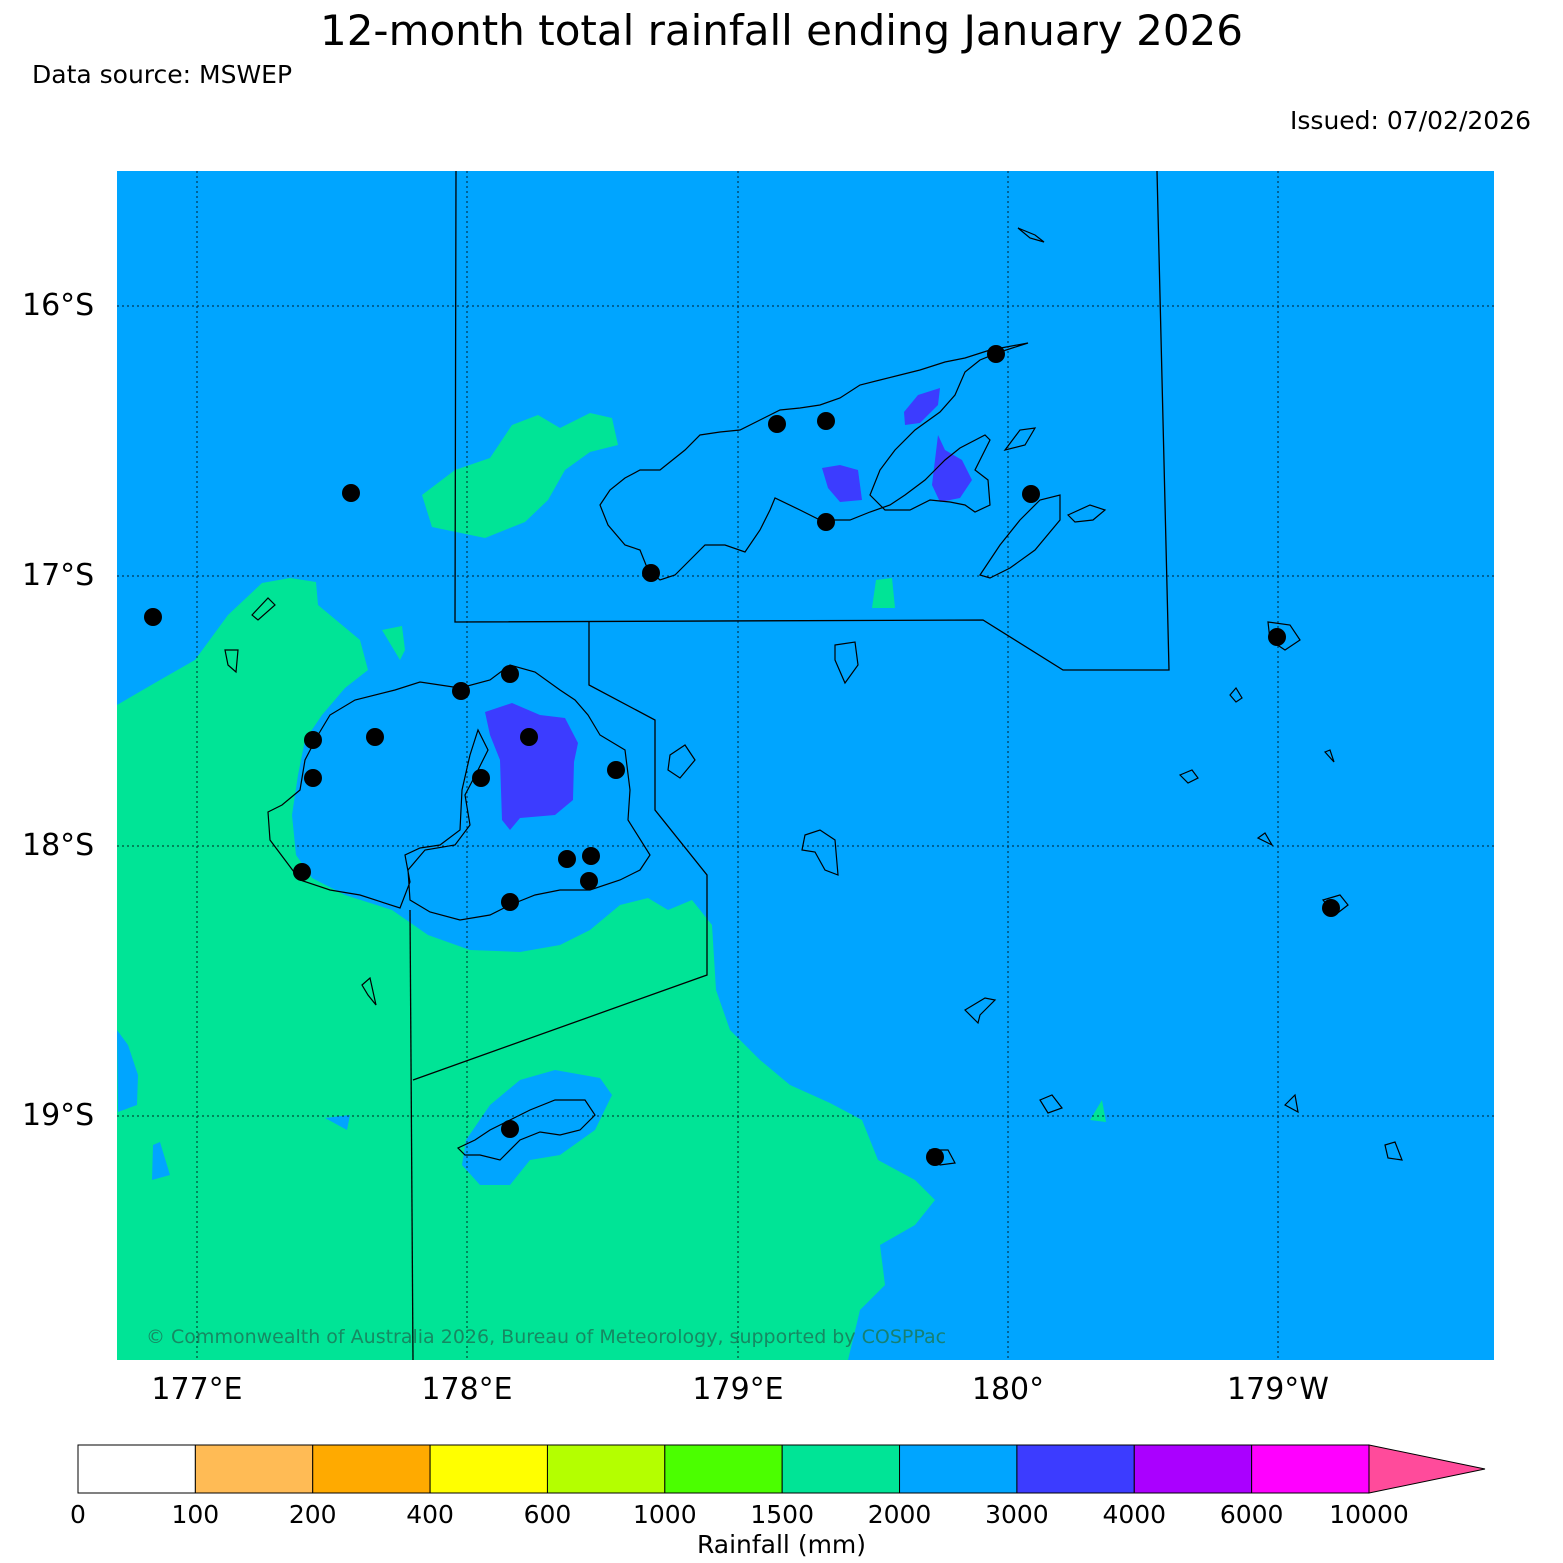 This screenshot has width=1563, height=1563. What do you see at coordinates (1008, 1389) in the screenshot?
I see `lon-label-180: 180°` at bounding box center [1008, 1389].